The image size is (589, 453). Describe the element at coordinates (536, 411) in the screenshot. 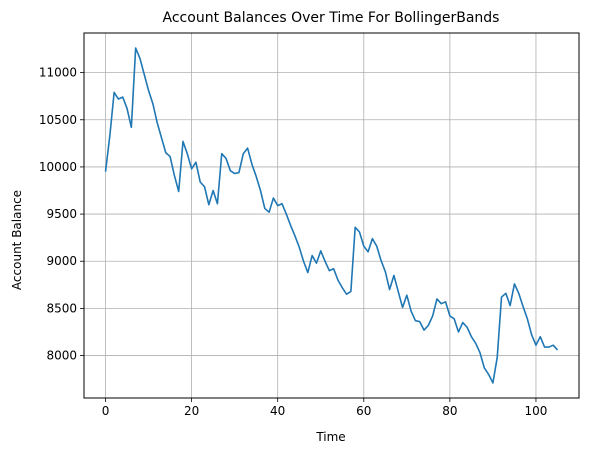

I see `x-tick-label: 100` at that location.